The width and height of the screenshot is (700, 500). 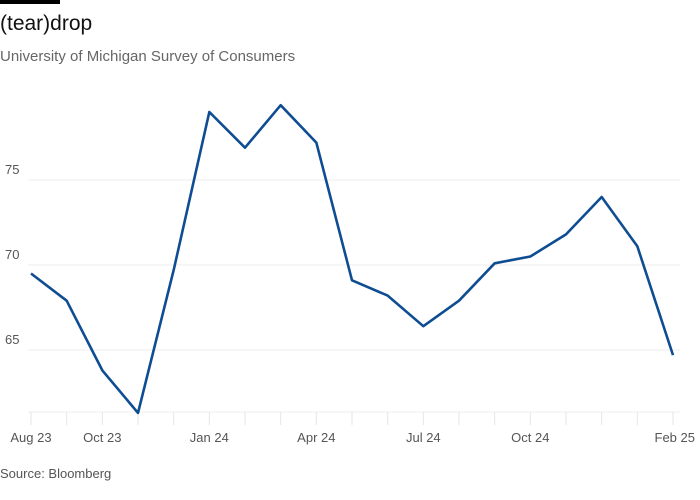 I want to click on source-note: Source: Bloomberg, so click(x=56, y=473).